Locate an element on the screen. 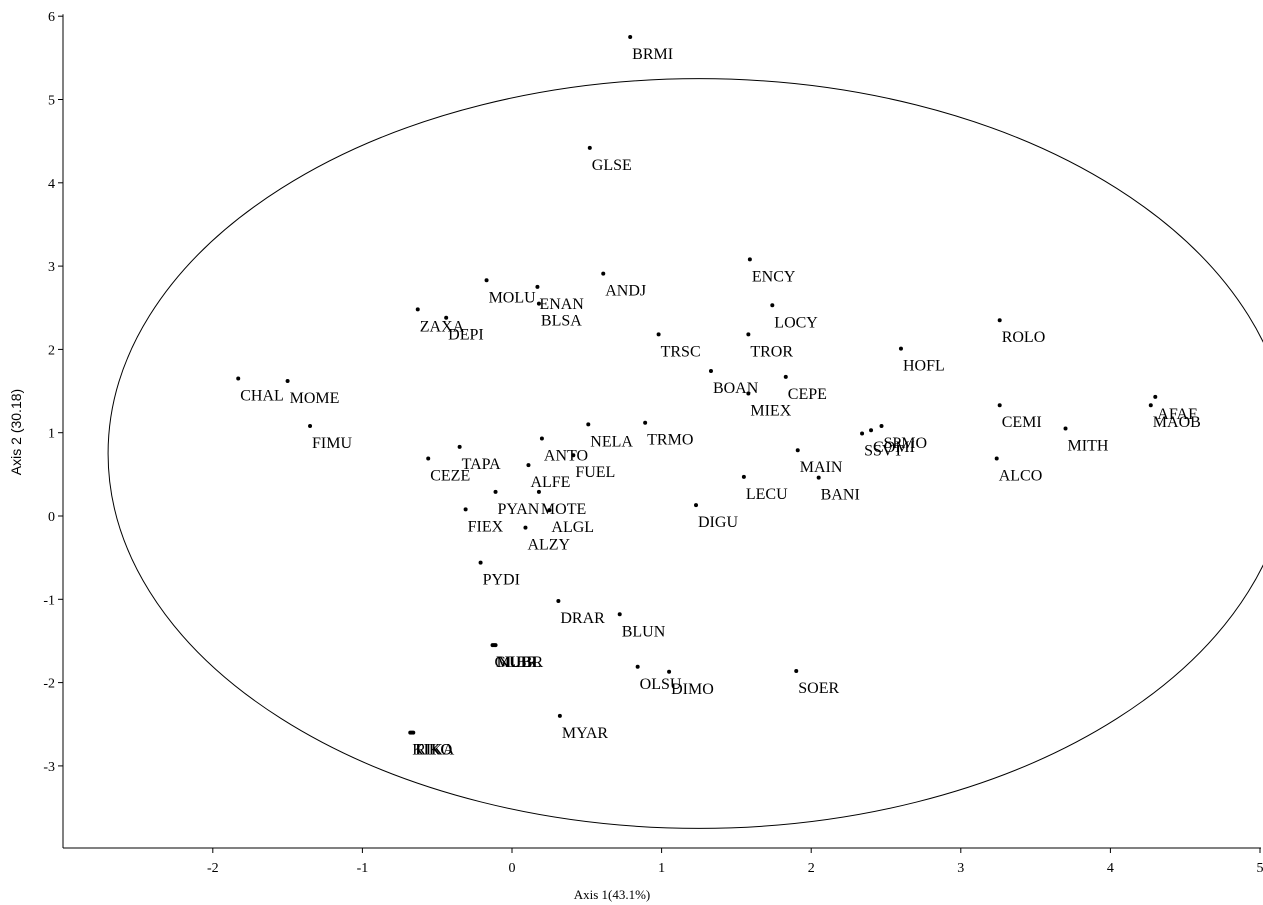  y-tick-label: -1 is located at coordinates (49, 600).